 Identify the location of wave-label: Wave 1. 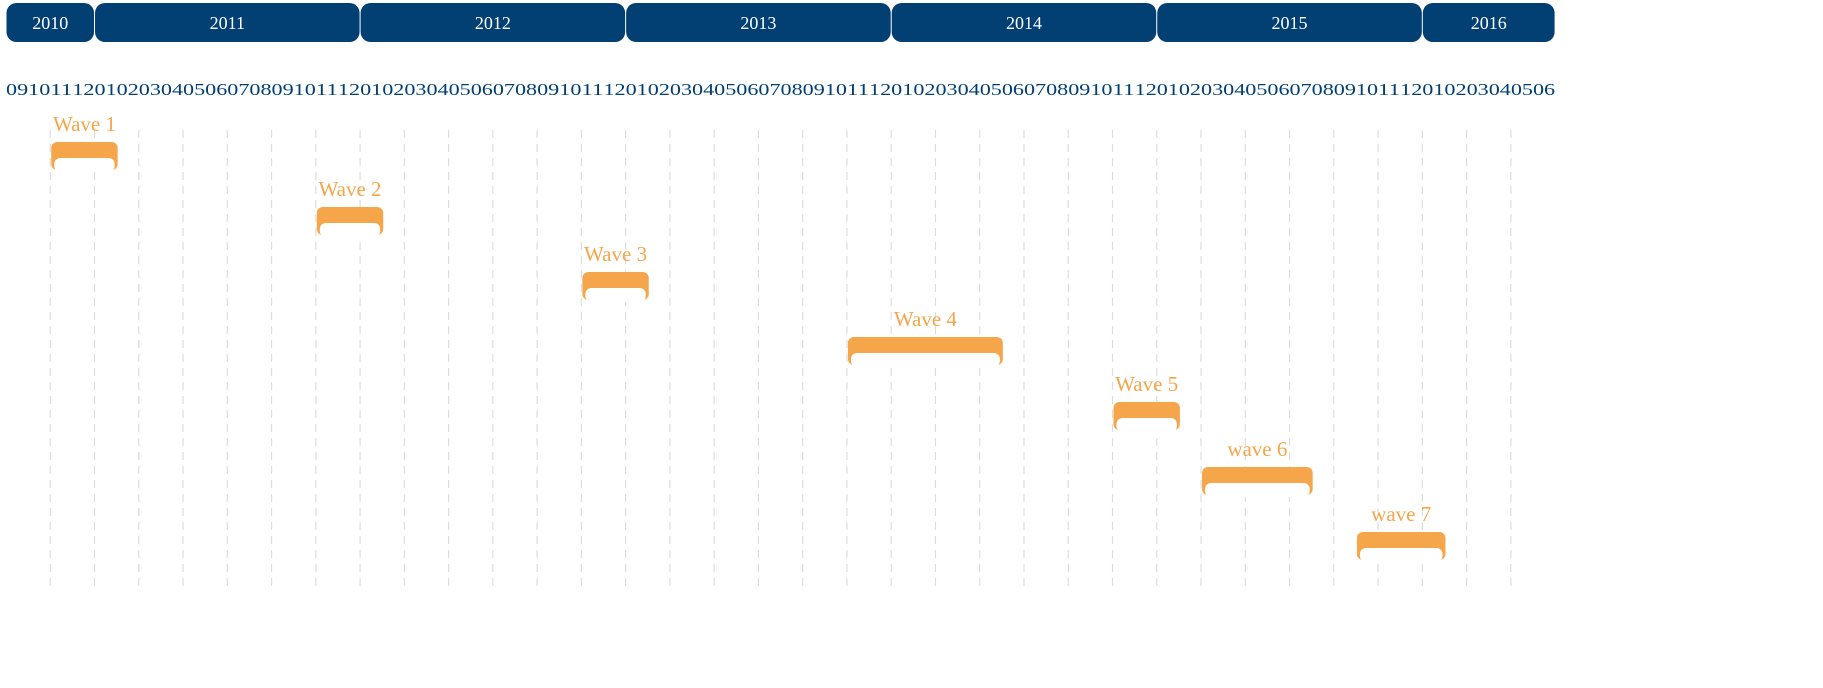
(84, 124).